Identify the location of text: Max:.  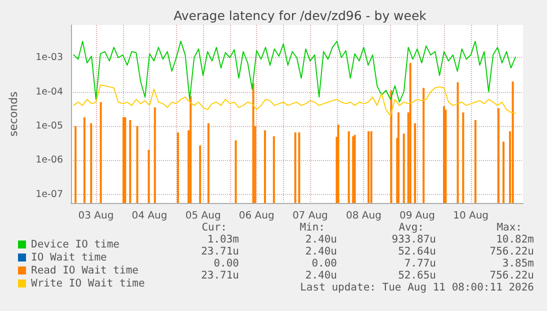
(509, 228).